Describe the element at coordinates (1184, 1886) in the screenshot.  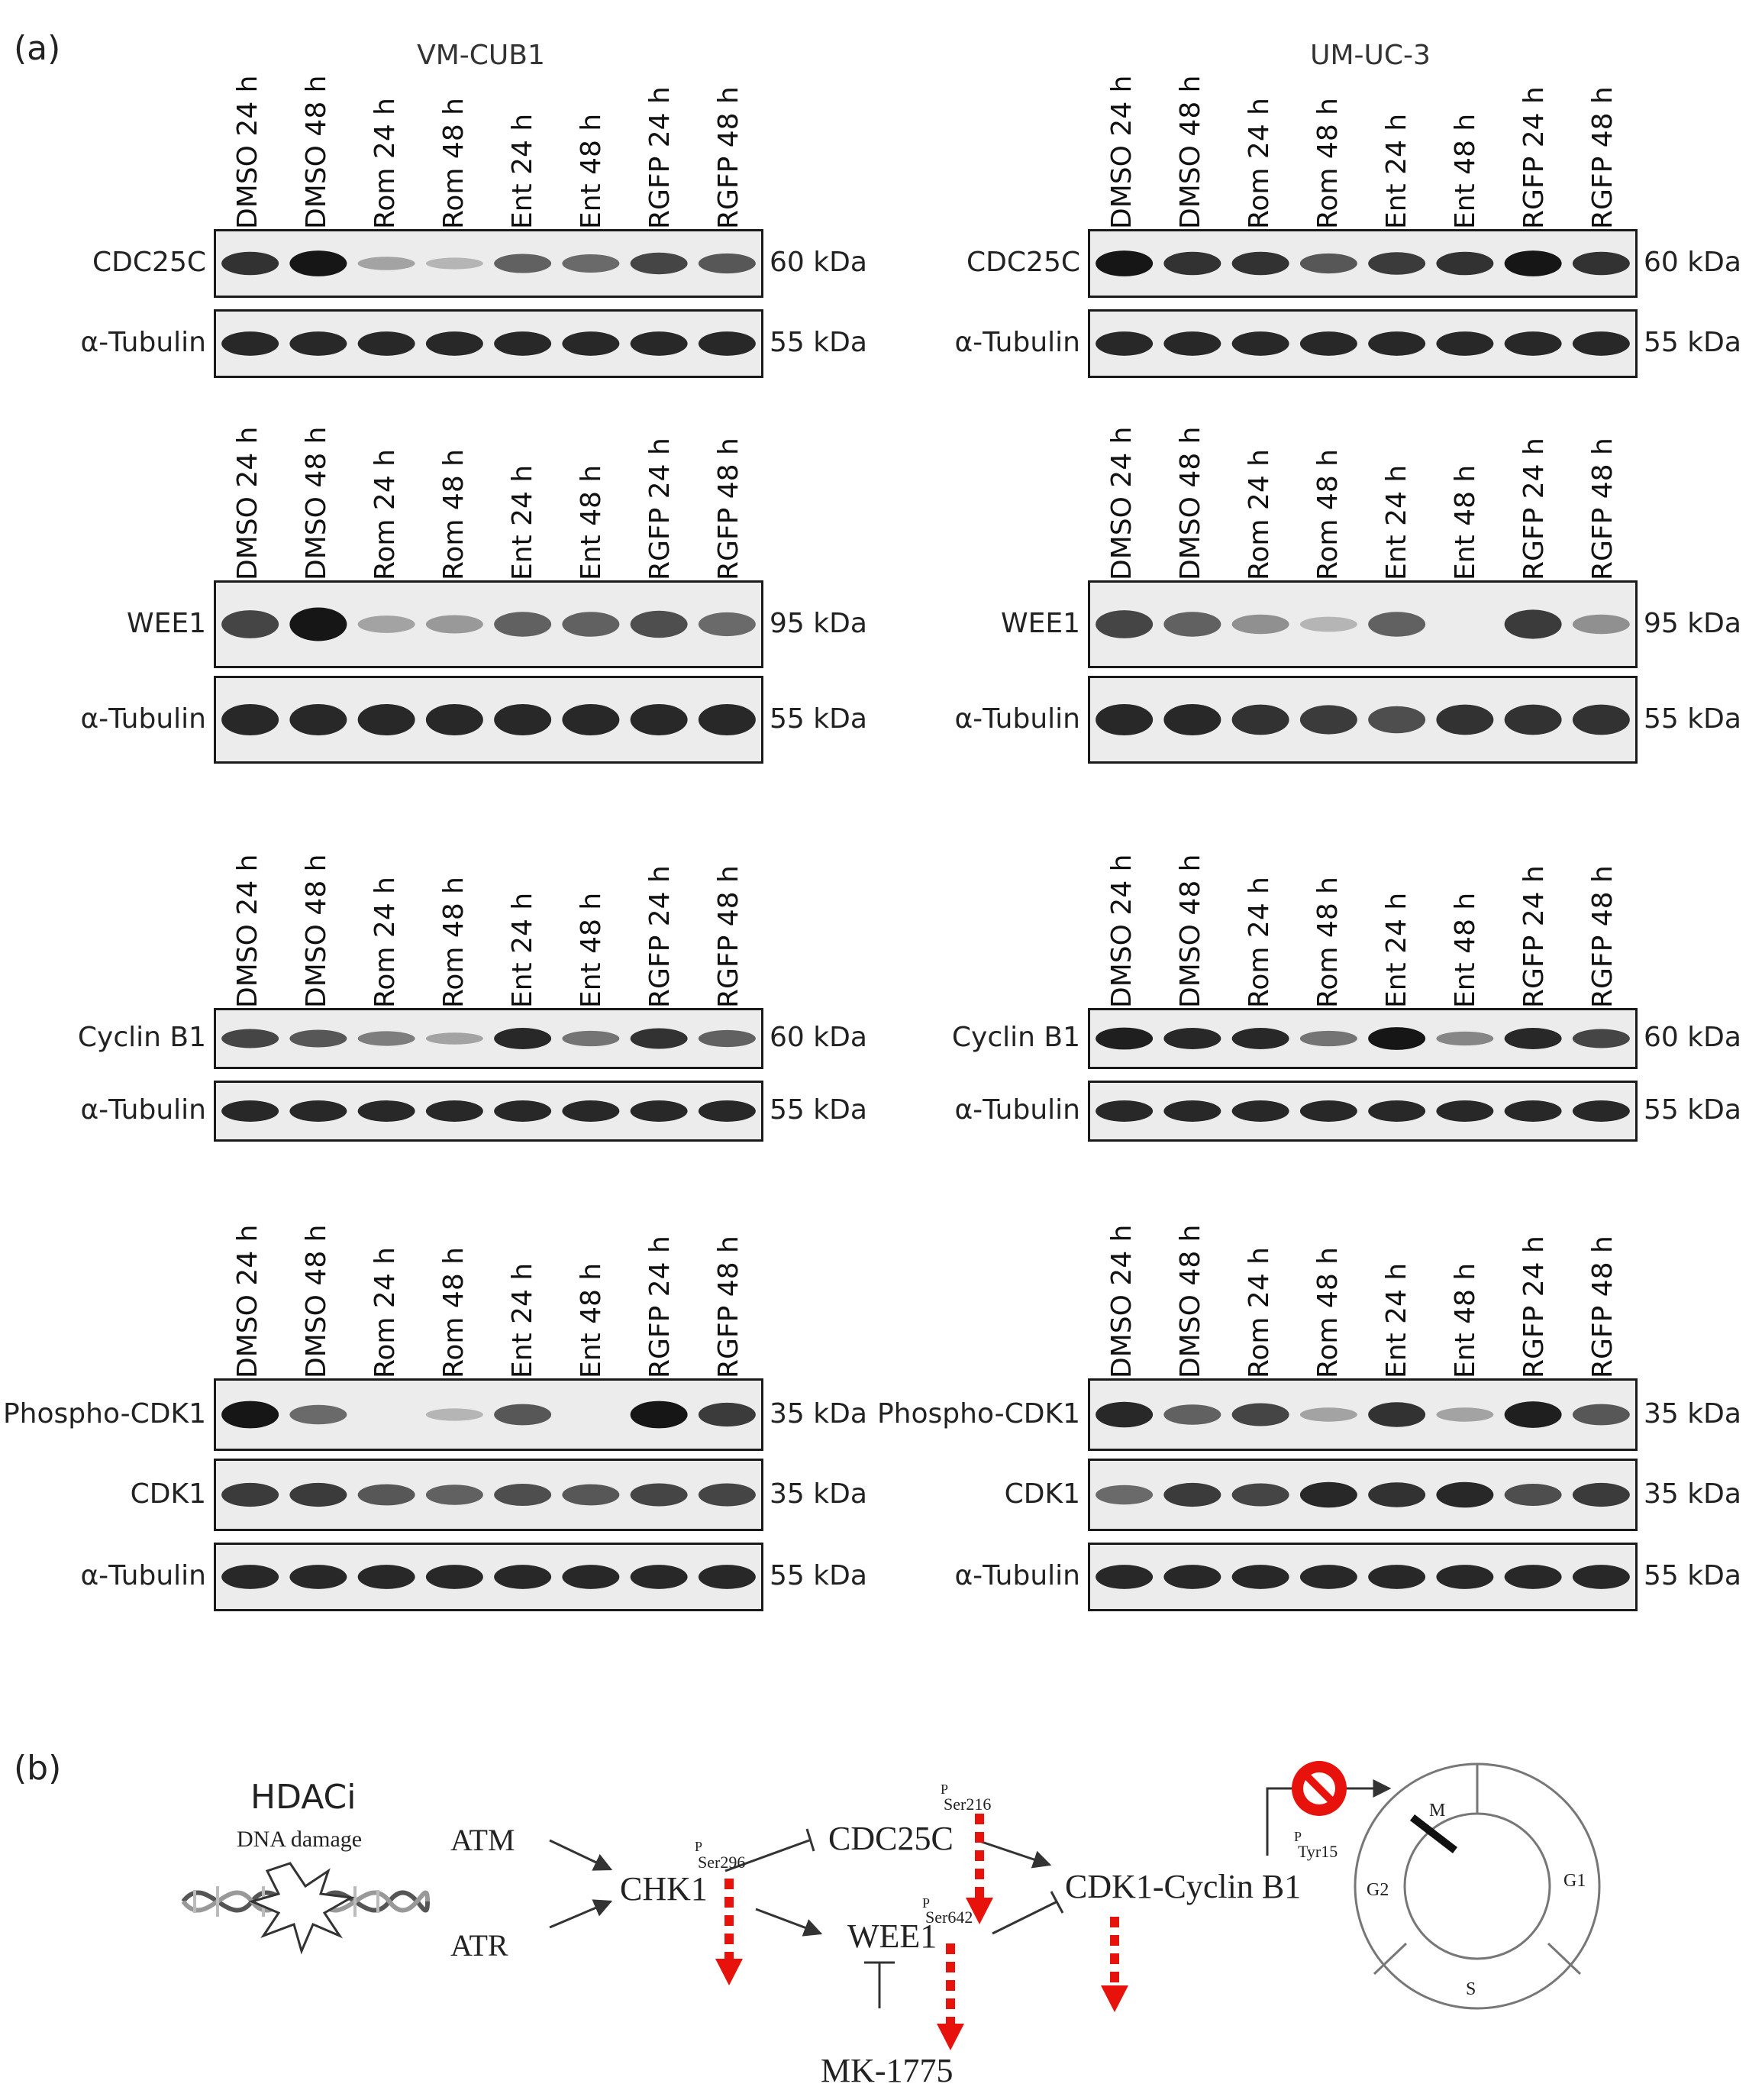
I see `cdk1-cyclin-b1-label: CDK1-Cyclin B1` at that location.